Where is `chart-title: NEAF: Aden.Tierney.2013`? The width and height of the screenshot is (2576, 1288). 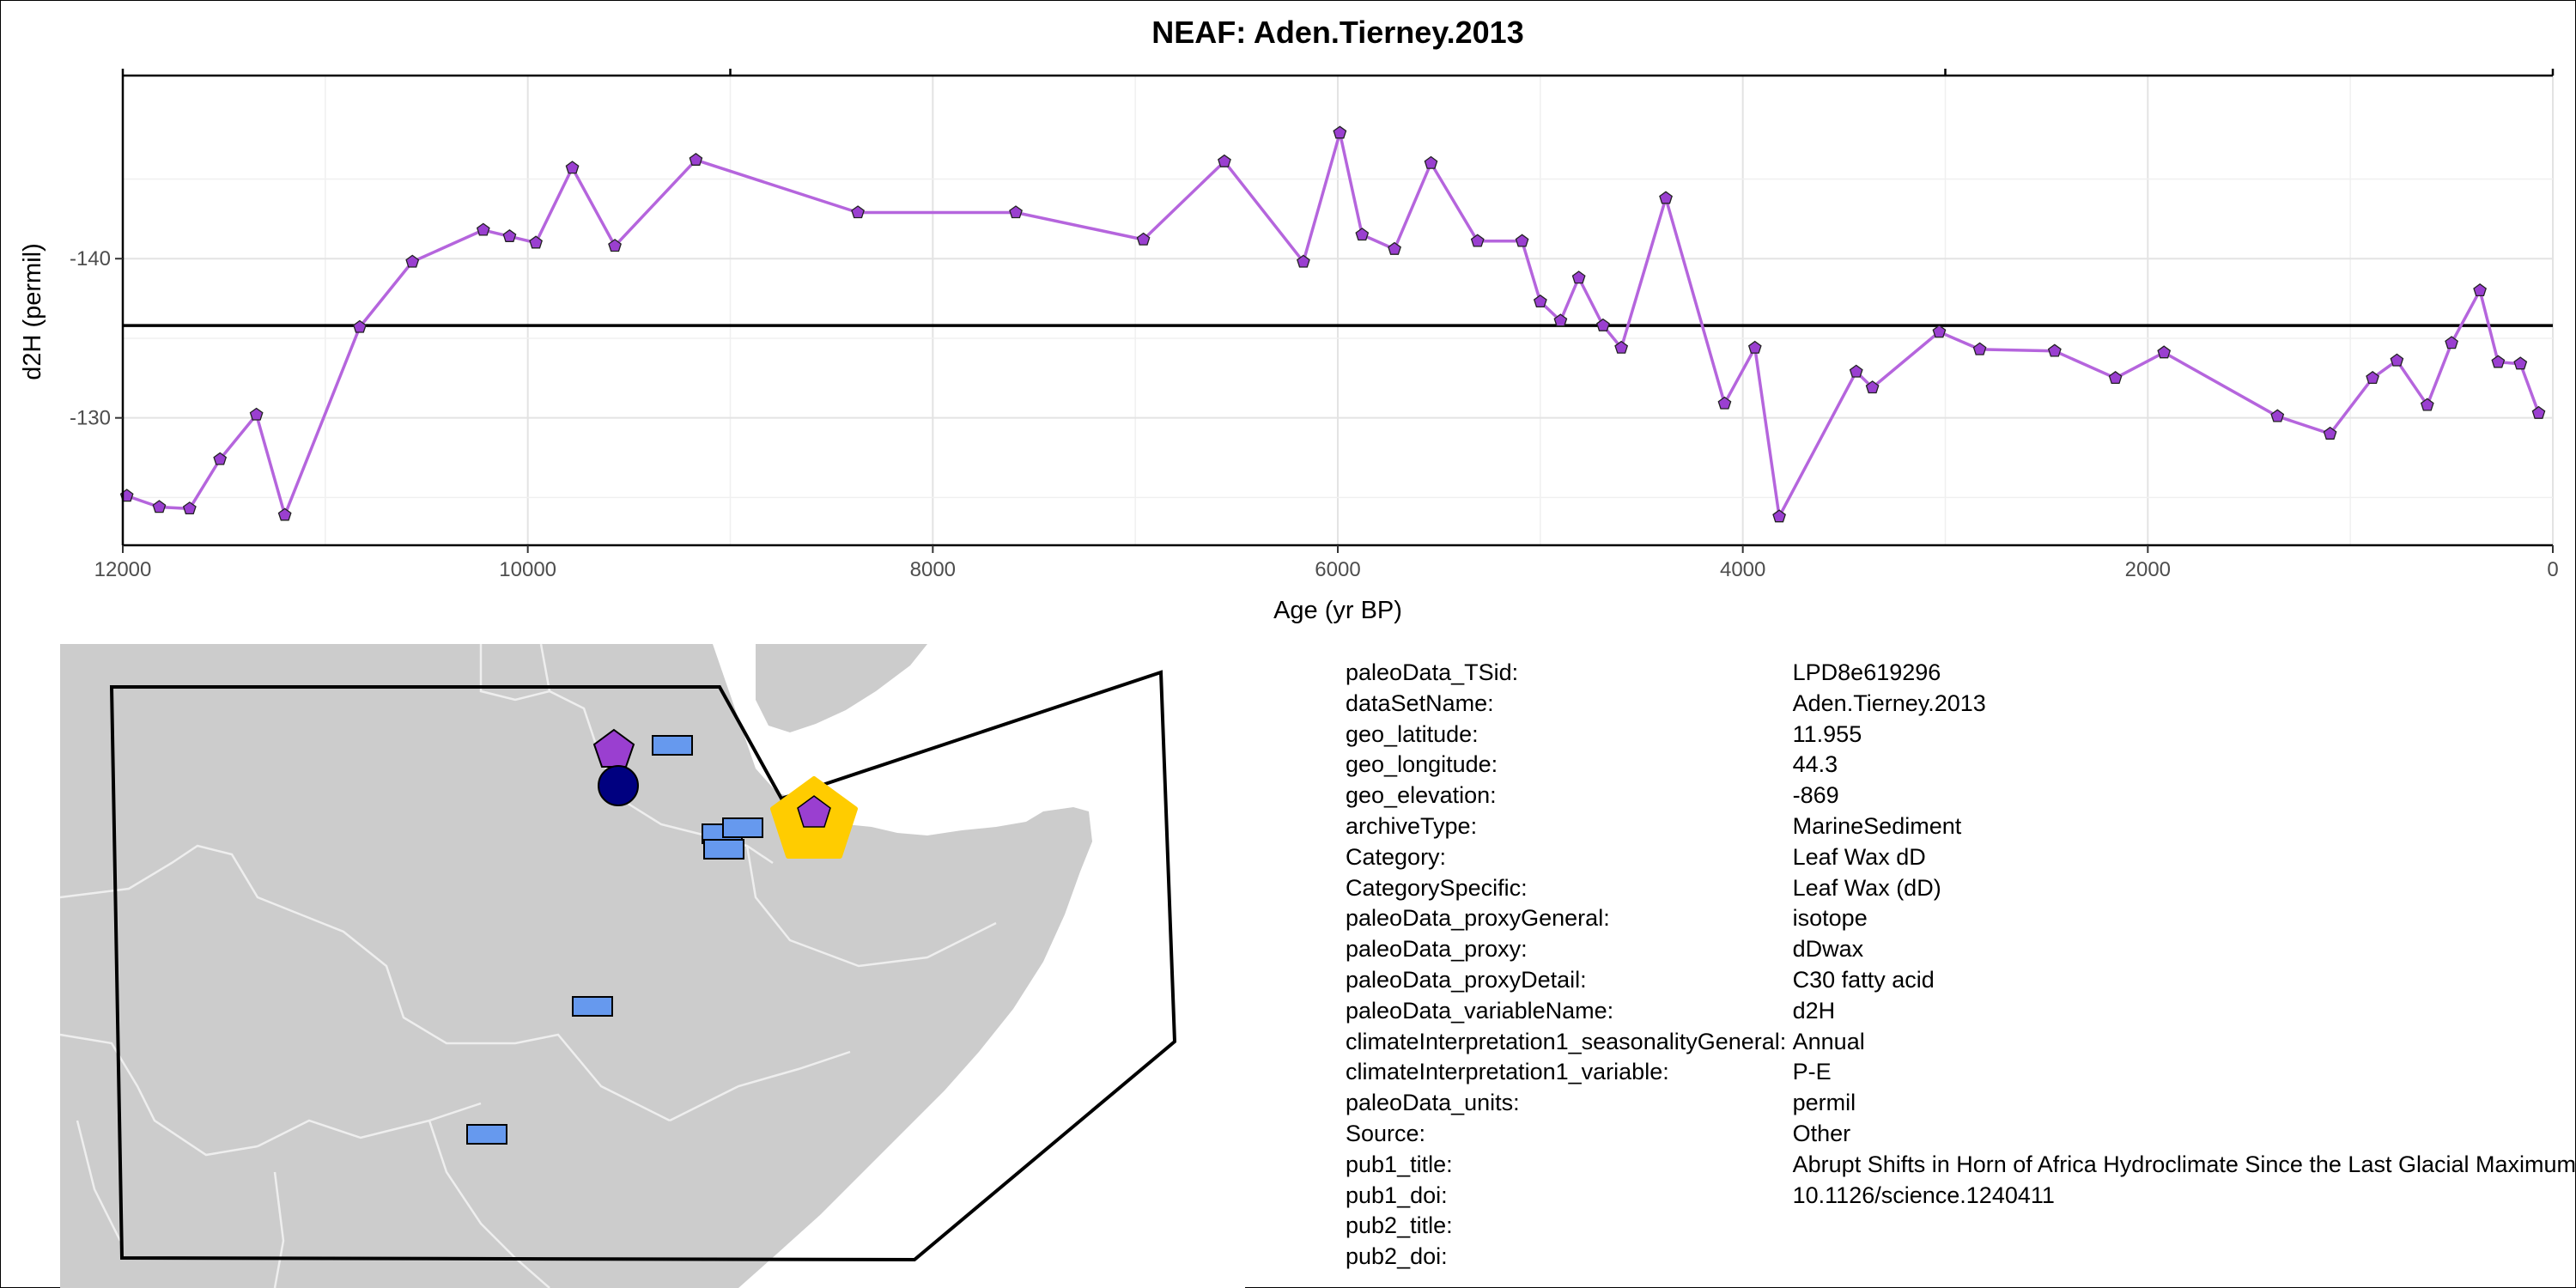
chart-title: NEAF: Aden.Tierney.2013 is located at coordinates (1337, 32).